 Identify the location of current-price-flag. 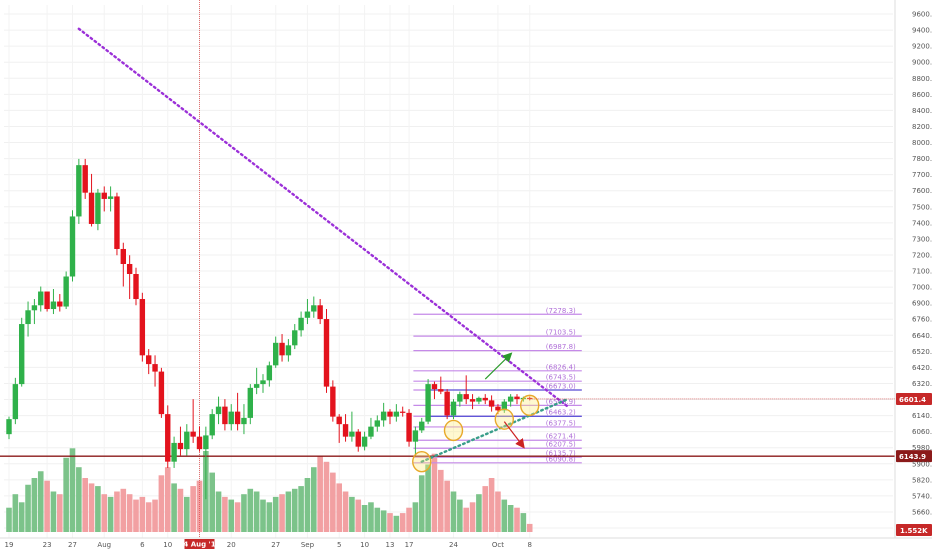
(914, 398).